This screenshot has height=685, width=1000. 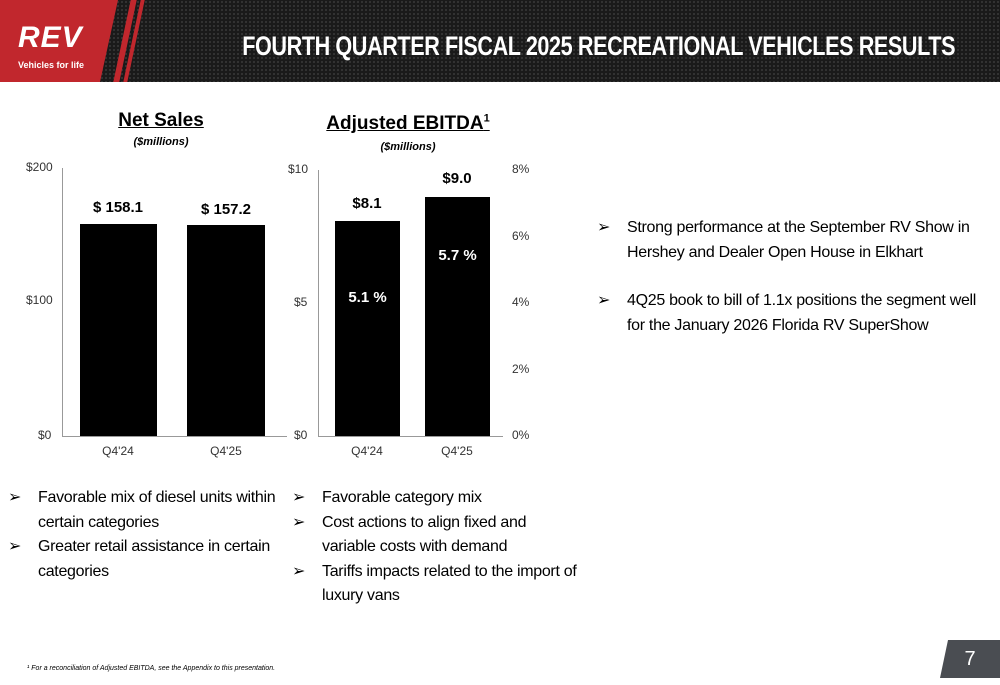 What do you see at coordinates (367, 203) in the screenshot?
I see `data-label: $8.1` at bounding box center [367, 203].